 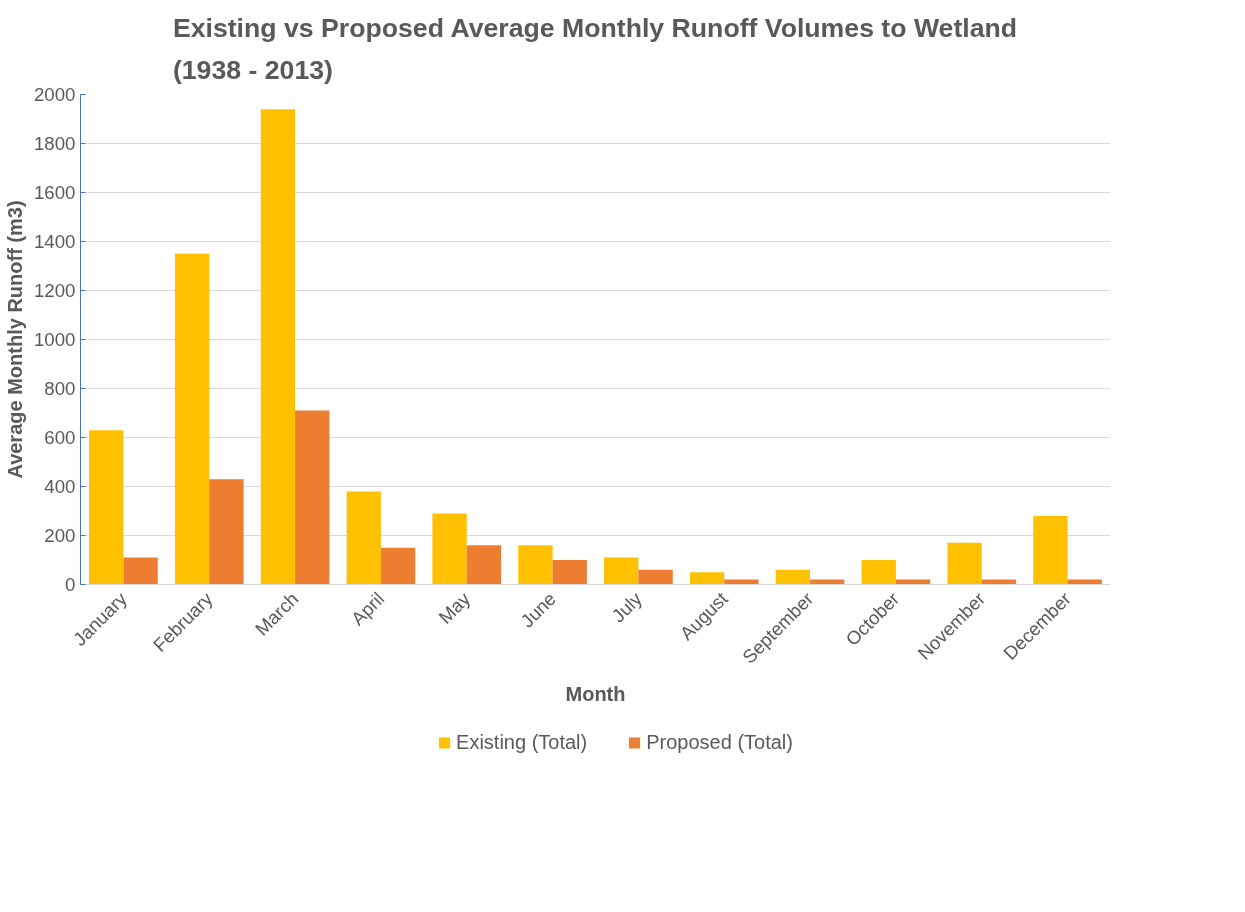 I want to click on x-axis-title: Month, so click(x=595, y=693).